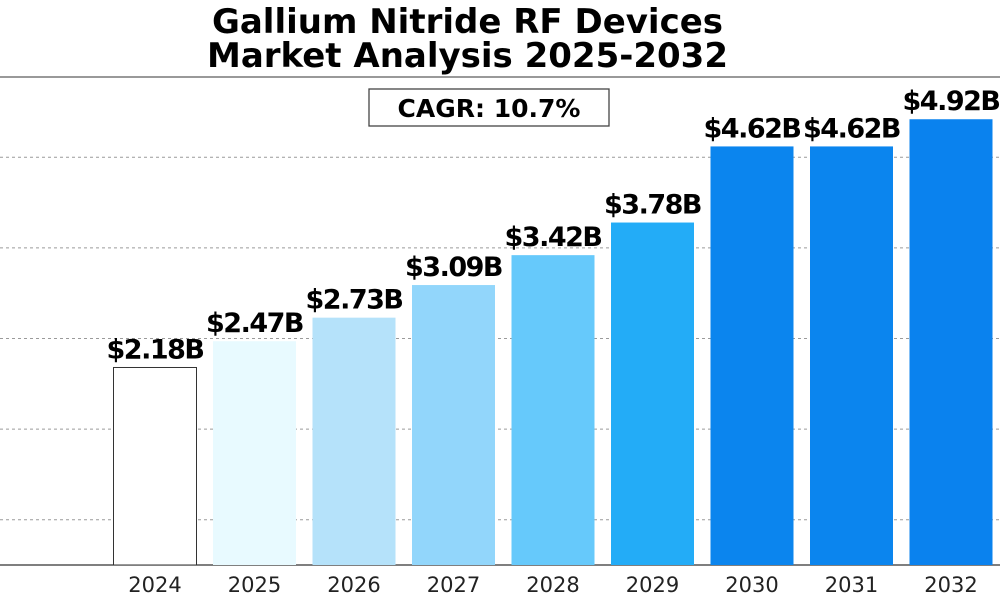 Image resolution: width=1000 pixels, height=600 pixels. I want to click on x-tick-2031: 2031, so click(851, 585).